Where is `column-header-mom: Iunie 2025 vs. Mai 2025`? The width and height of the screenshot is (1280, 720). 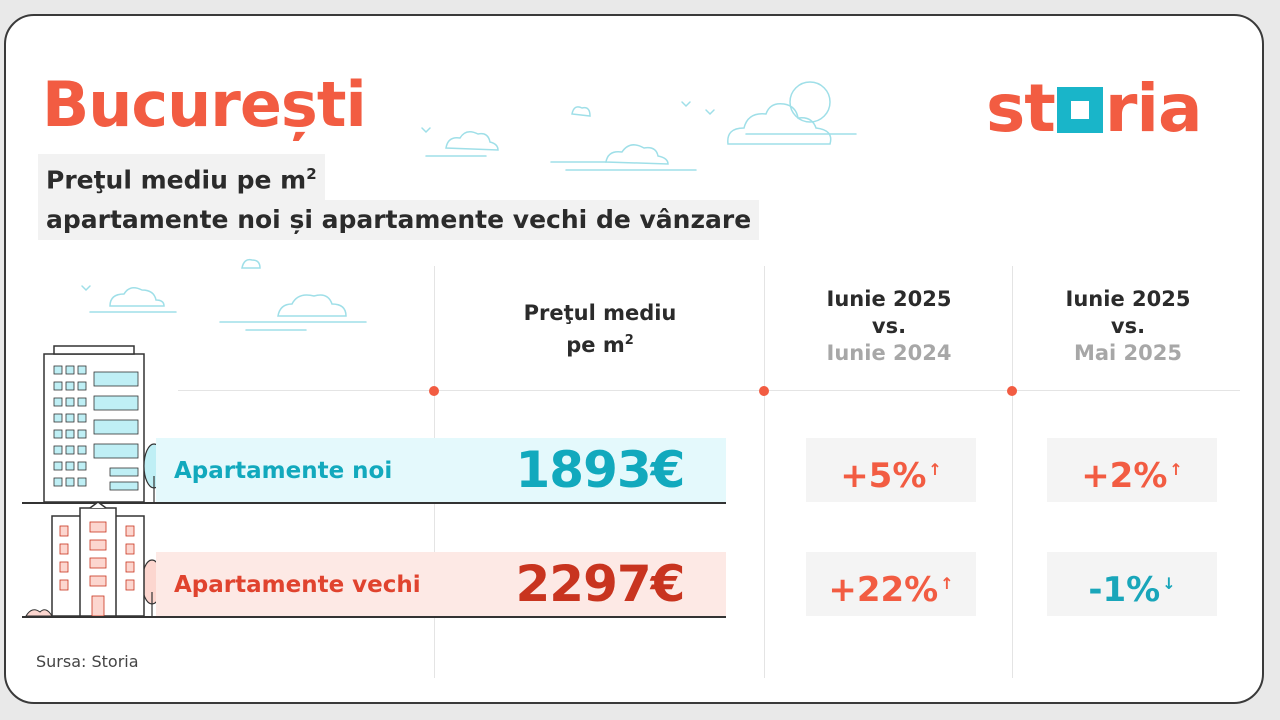 column-header-mom: Iunie 2025 vs. Mai 2025 is located at coordinates (1128, 326).